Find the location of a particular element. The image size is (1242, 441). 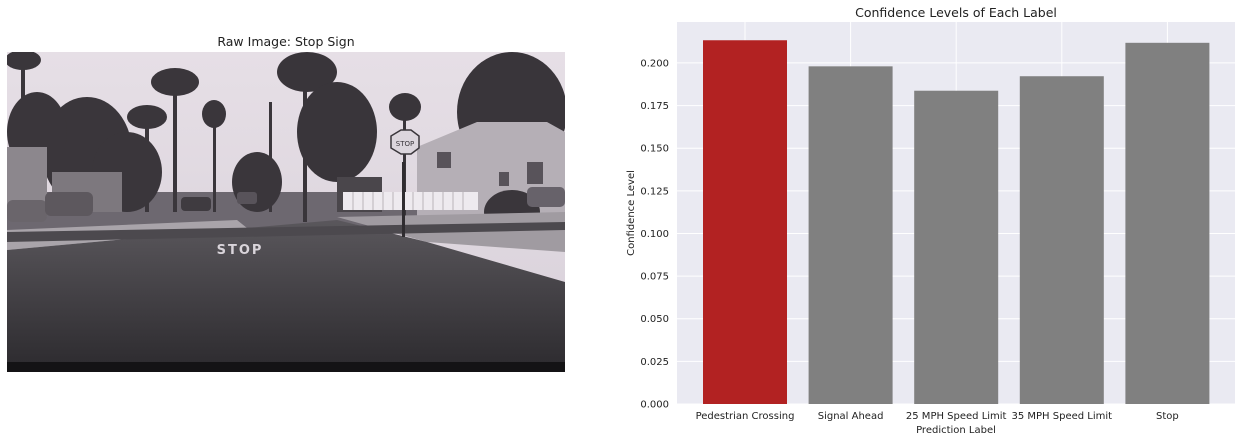

y-tick-label: 0.200 is located at coordinates (654, 63).